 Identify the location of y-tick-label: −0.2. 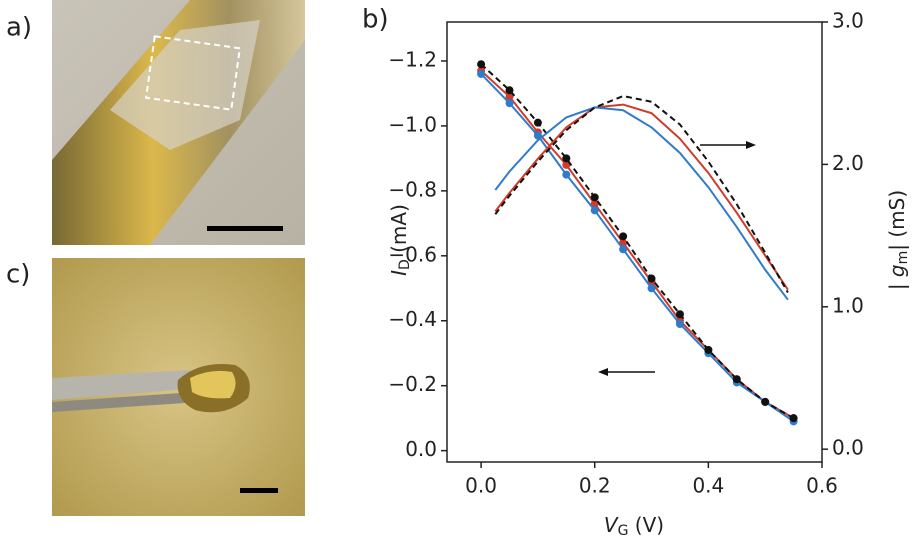
(412, 384).